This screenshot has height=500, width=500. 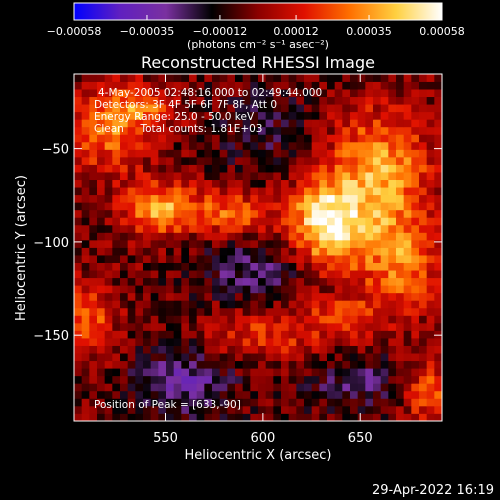 I want to click on colorbar-tick-label: −0.00012, so click(x=220, y=31).